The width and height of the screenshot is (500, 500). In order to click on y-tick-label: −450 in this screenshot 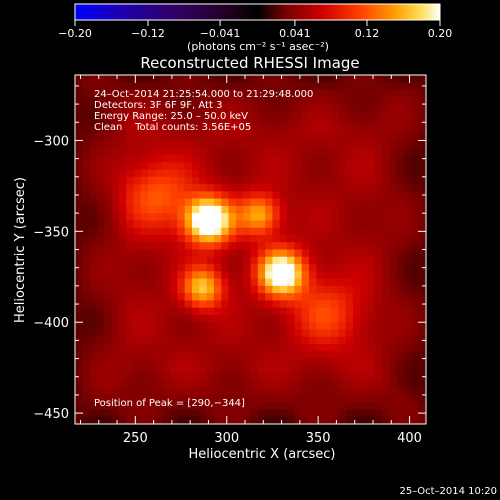, I will do `click(51, 414)`.